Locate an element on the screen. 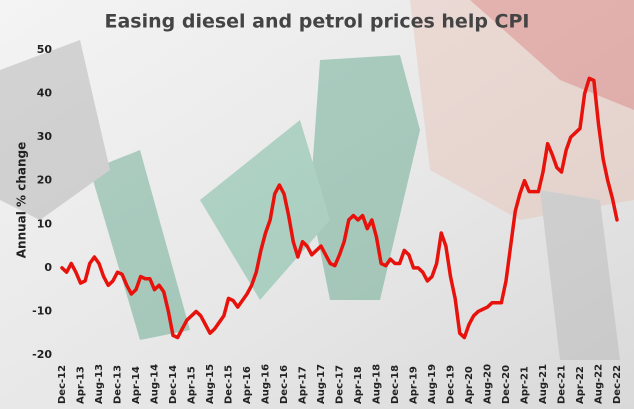 The width and height of the screenshot is (634, 409). x-tick-label: Dec-18 is located at coordinates (395, 384).